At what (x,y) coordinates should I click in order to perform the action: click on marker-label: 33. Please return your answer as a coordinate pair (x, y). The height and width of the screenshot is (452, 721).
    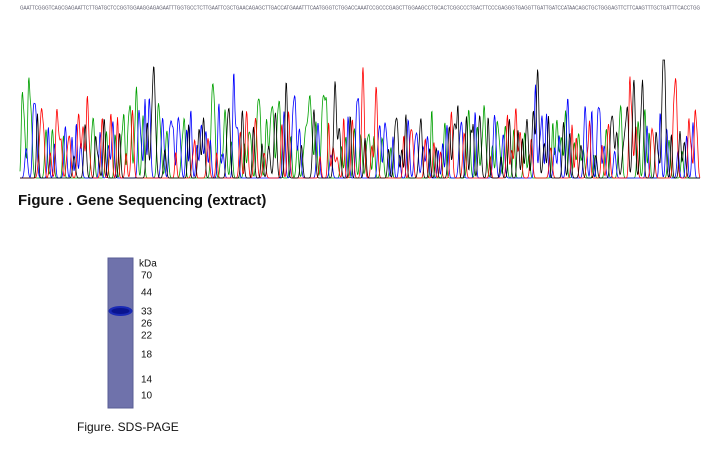
    Looking at the image, I should click on (147, 312).